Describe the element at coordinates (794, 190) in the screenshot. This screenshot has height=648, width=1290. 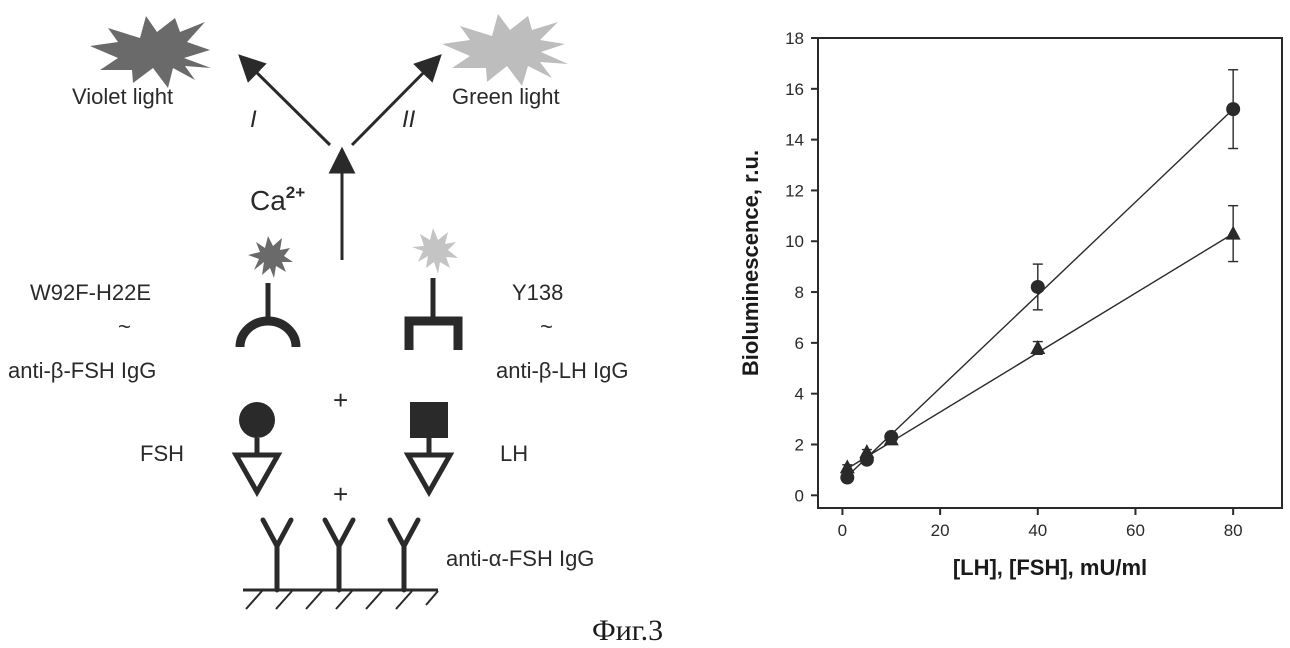
I see `y-tick-label: 12` at that location.